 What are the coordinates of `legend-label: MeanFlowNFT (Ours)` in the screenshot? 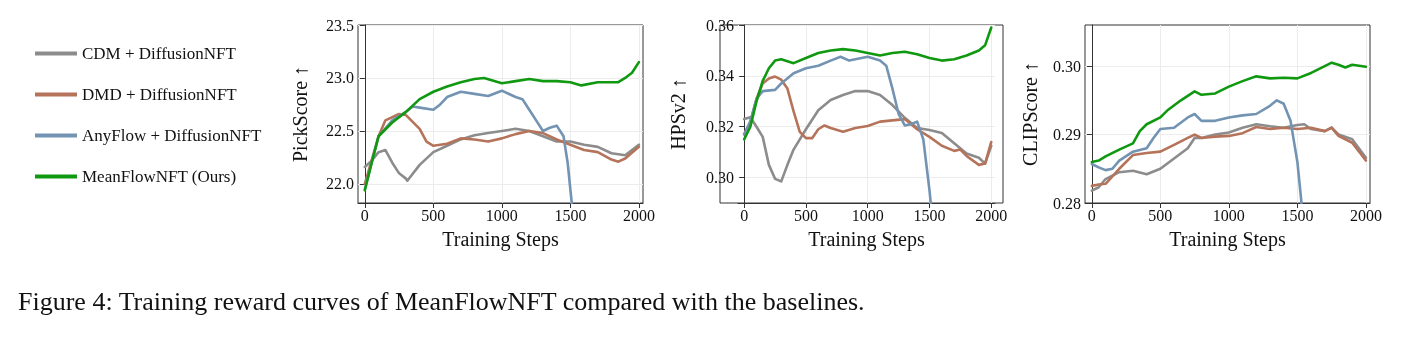 It's located at (159, 176).